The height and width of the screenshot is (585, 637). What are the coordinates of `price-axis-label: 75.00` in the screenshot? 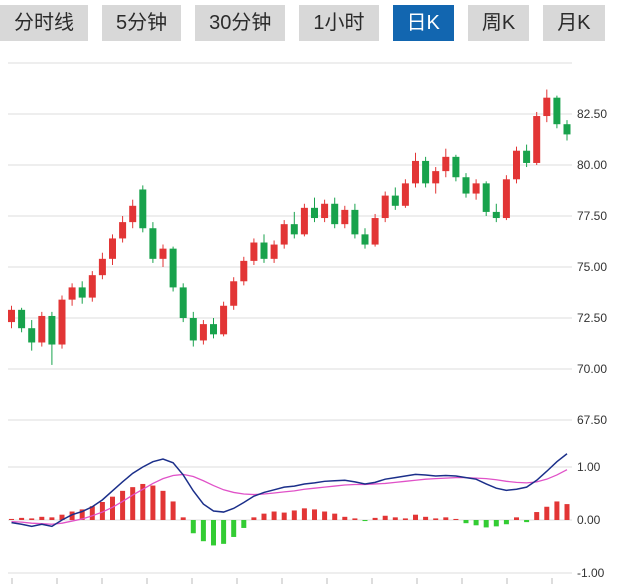 It's located at (592, 267).